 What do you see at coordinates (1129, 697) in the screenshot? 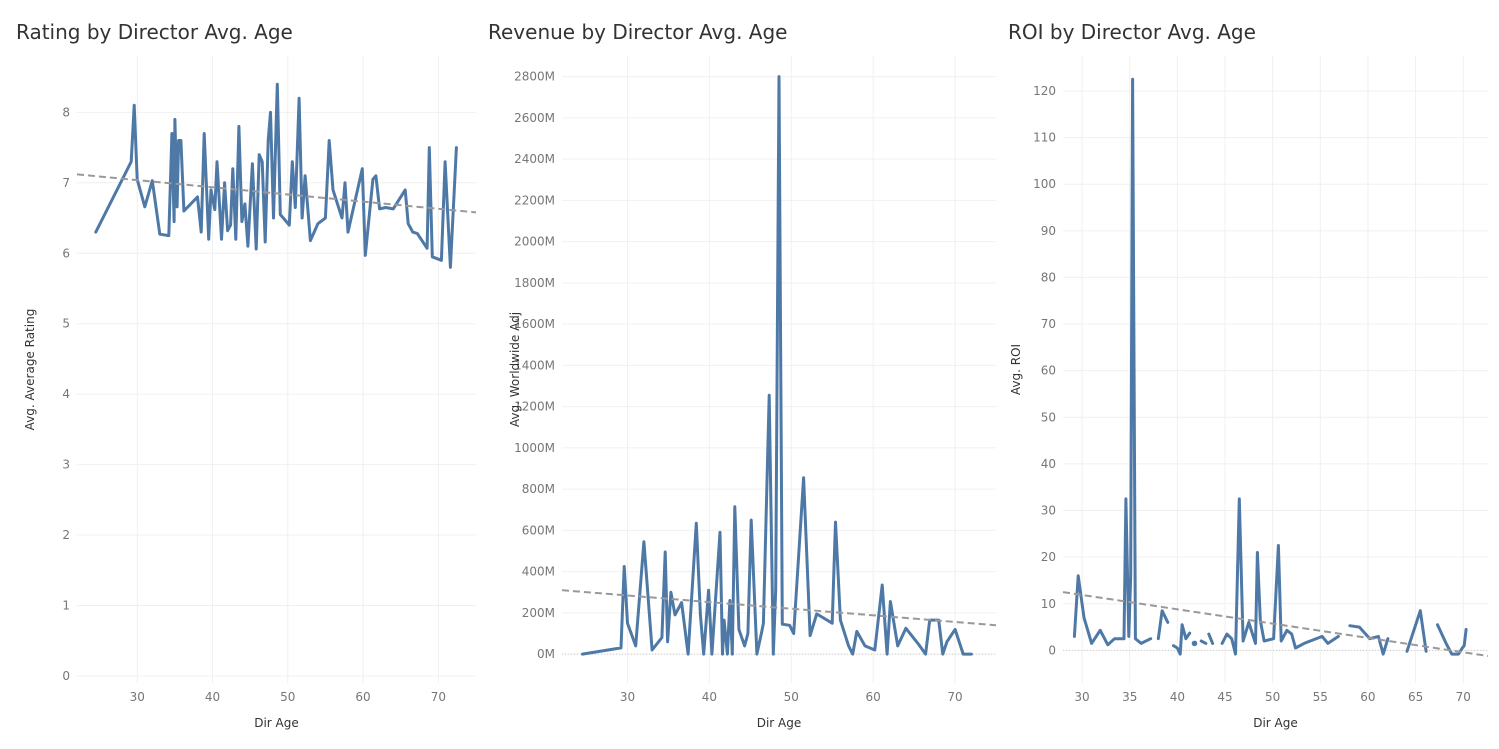
I see `x-tick-label: 35` at bounding box center [1129, 697].